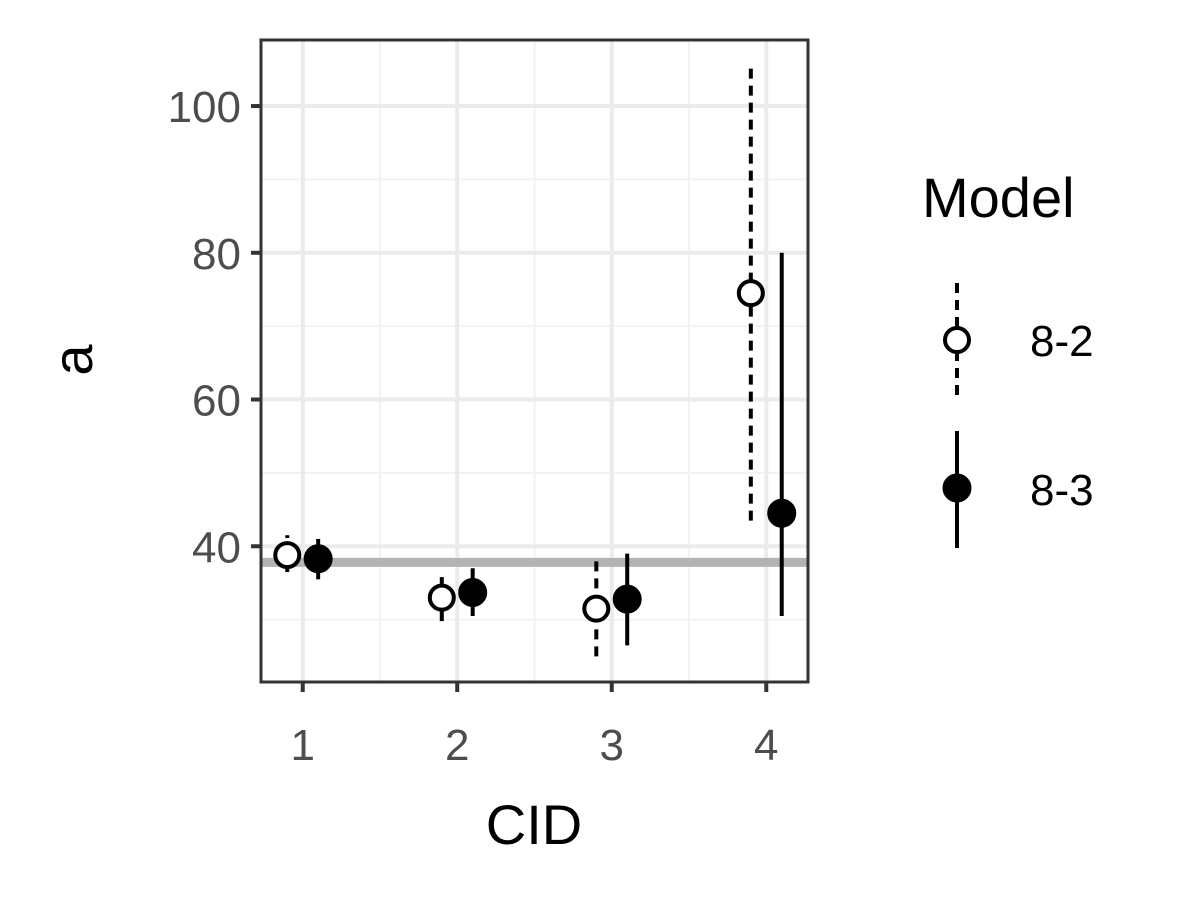 The height and width of the screenshot is (900, 1200). Describe the element at coordinates (216, 401) in the screenshot. I see `y-tick-label: 60` at that location.